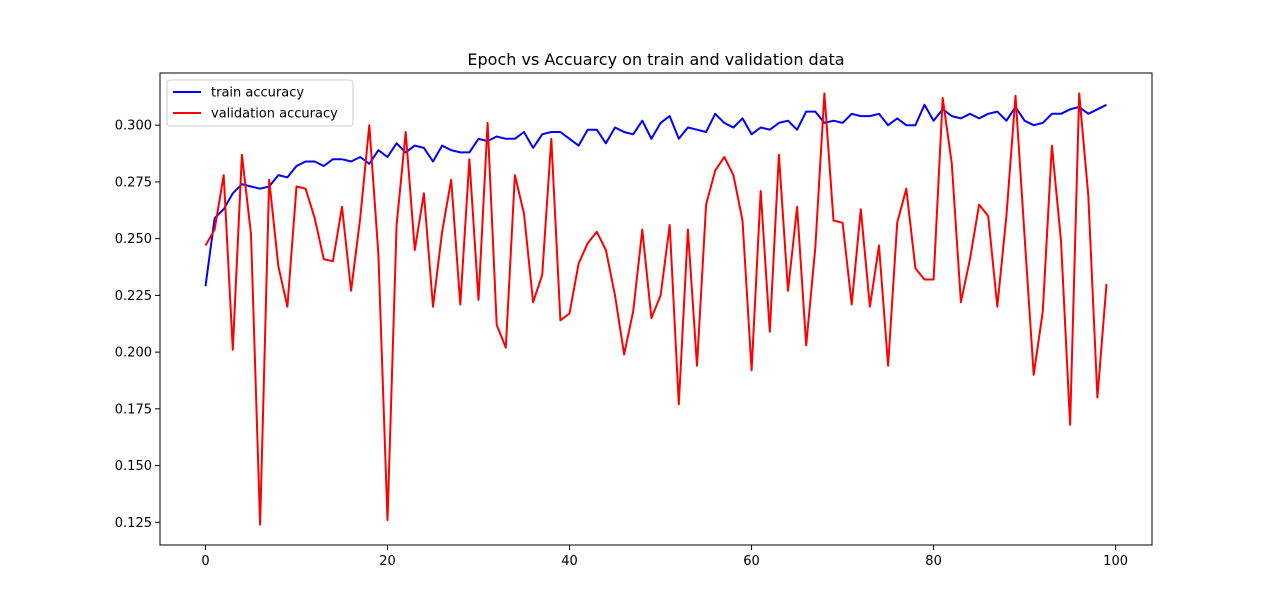  What do you see at coordinates (387, 561) in the screenshot?
I see `x-tick-label: 20` at bounding box center [387, 561].